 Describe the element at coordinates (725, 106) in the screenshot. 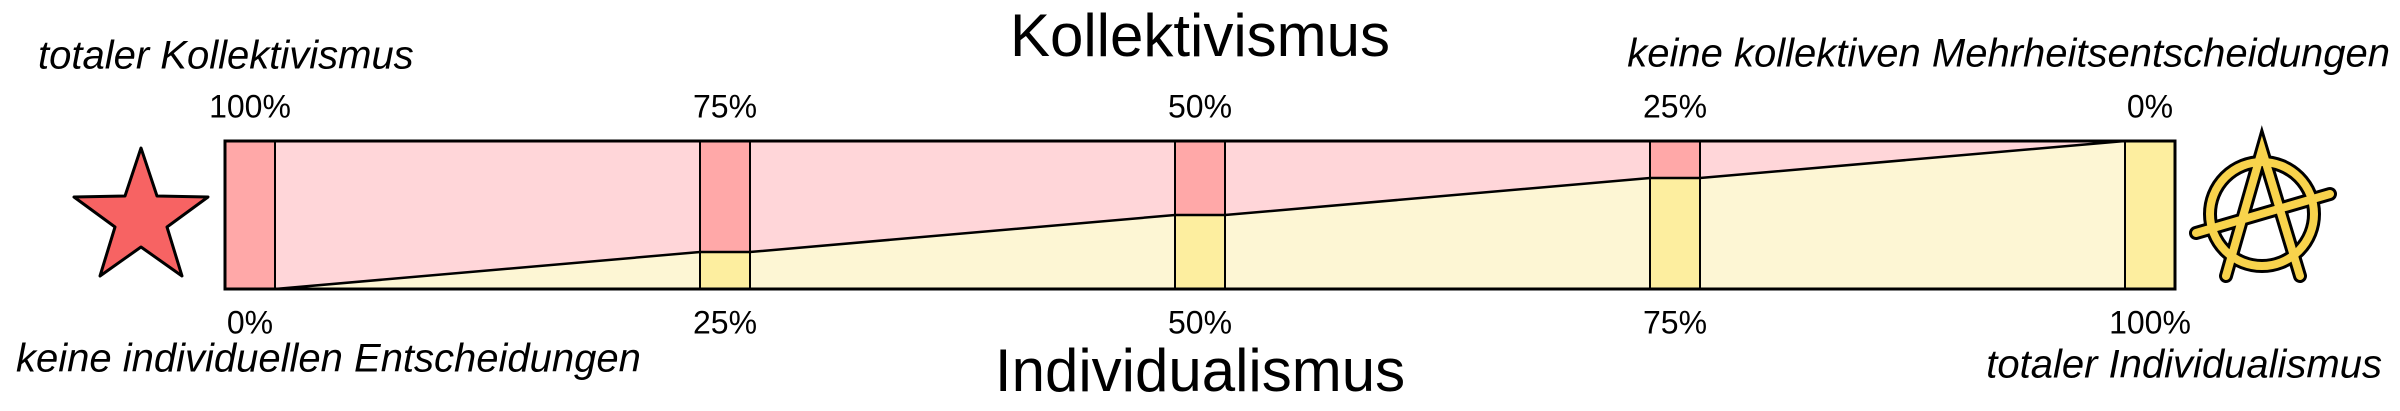

I see `top-tick-label: 75%` at that location.